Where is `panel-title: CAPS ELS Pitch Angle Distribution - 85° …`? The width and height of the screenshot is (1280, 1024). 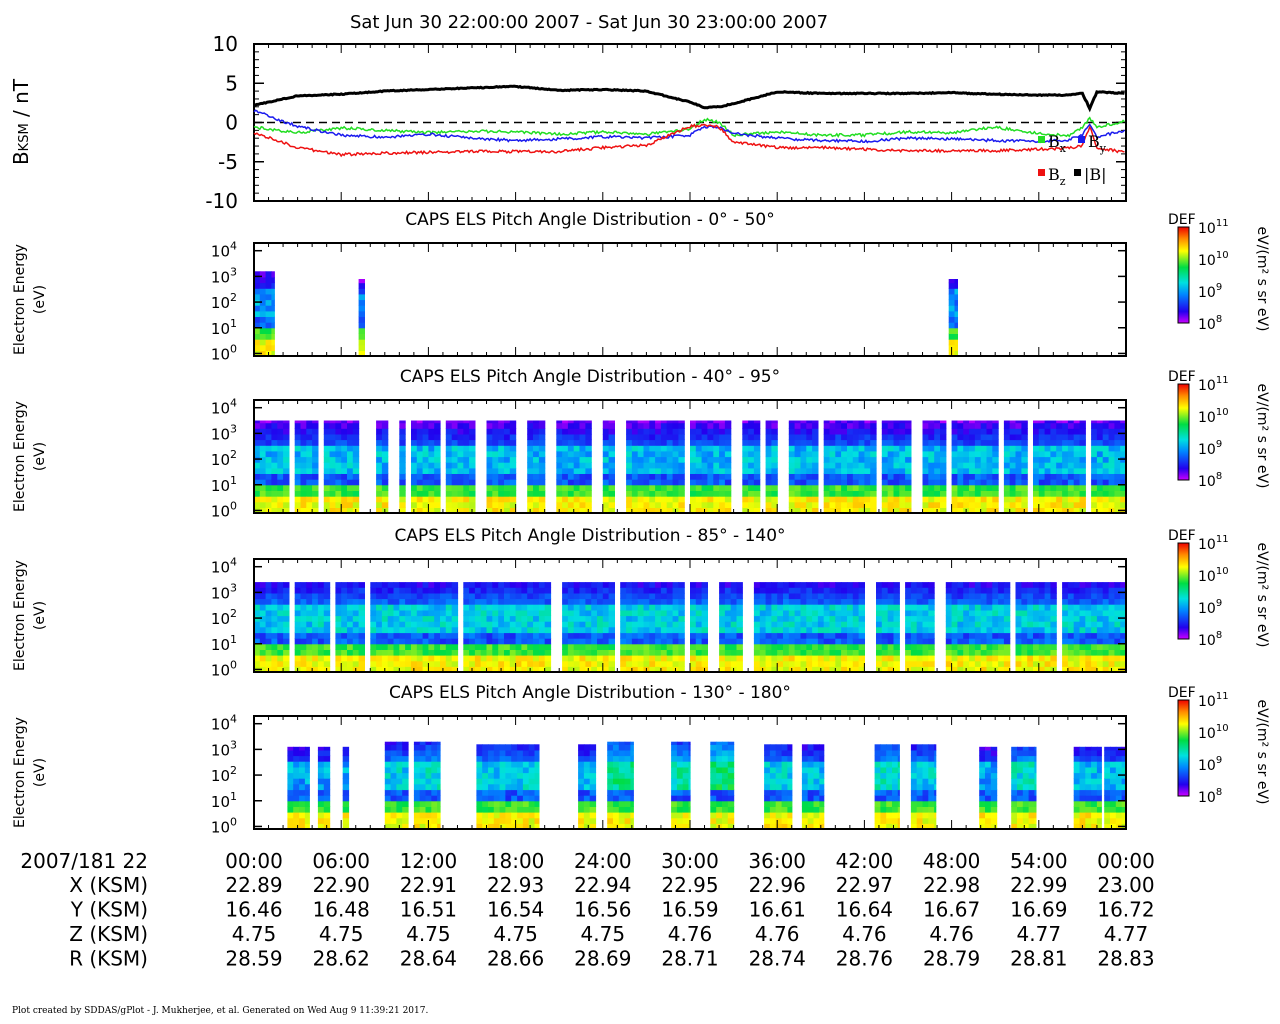 panel-title: CAPS ELS Pitch Angle Distribution - 85° … is located at coordinates (589, 536).